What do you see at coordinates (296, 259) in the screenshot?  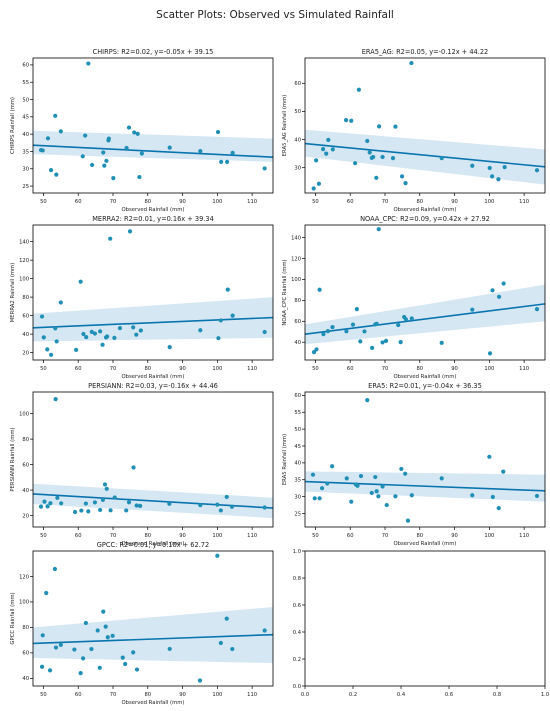 I see `y-tick-label: 120` at bounding box center [296, 259].